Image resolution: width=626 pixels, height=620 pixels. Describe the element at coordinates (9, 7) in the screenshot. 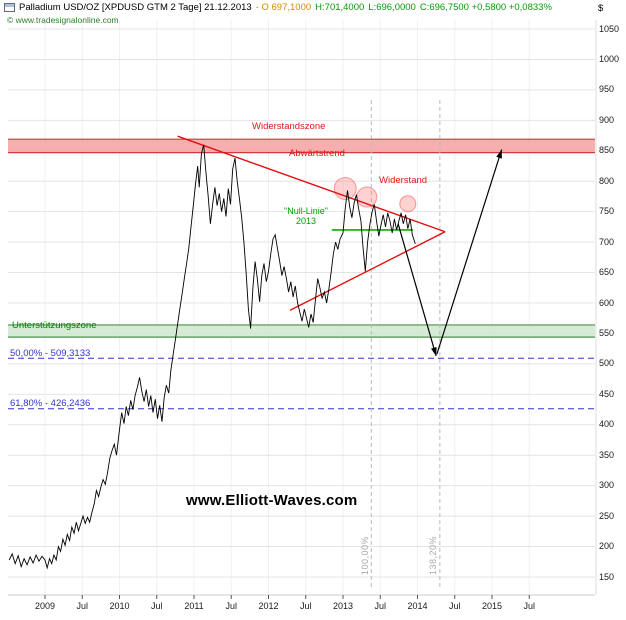

I see `chart-window-icon` at that location.